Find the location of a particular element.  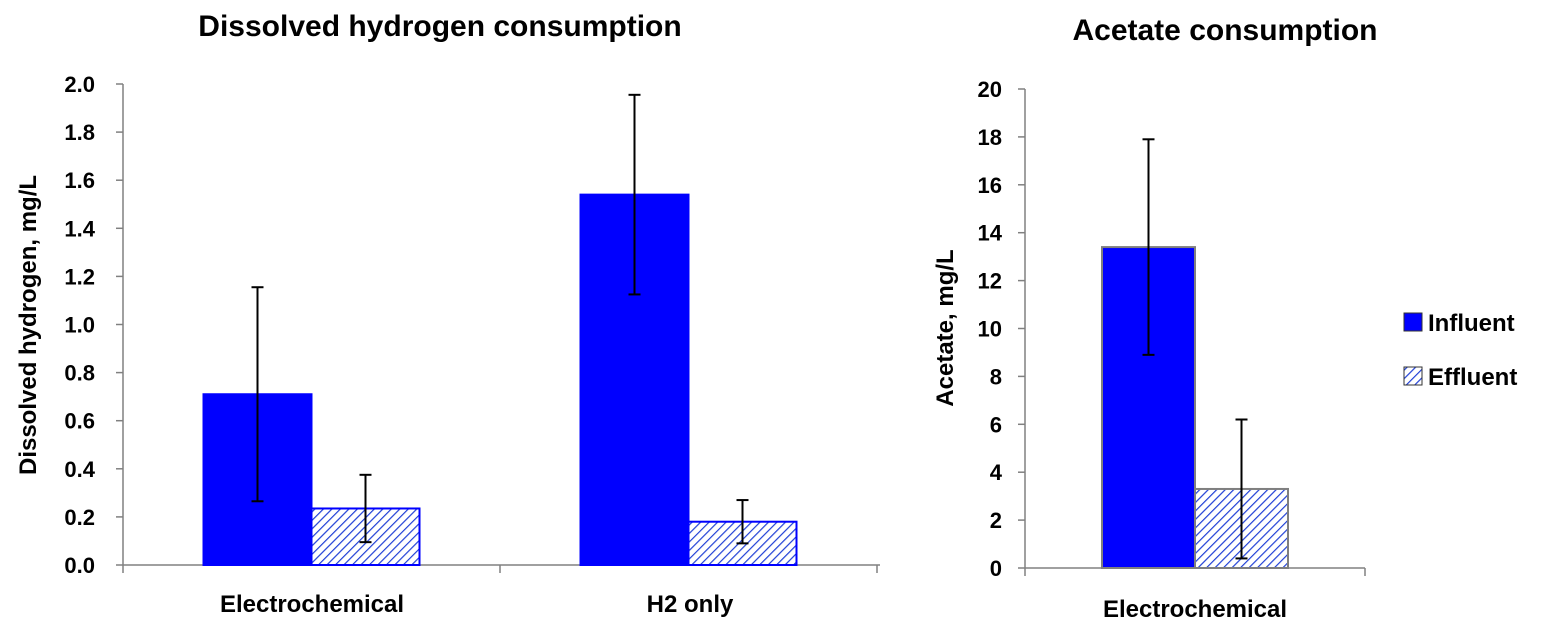

legend-label-effluent: Effluent is located at coordinates (1472, 377).